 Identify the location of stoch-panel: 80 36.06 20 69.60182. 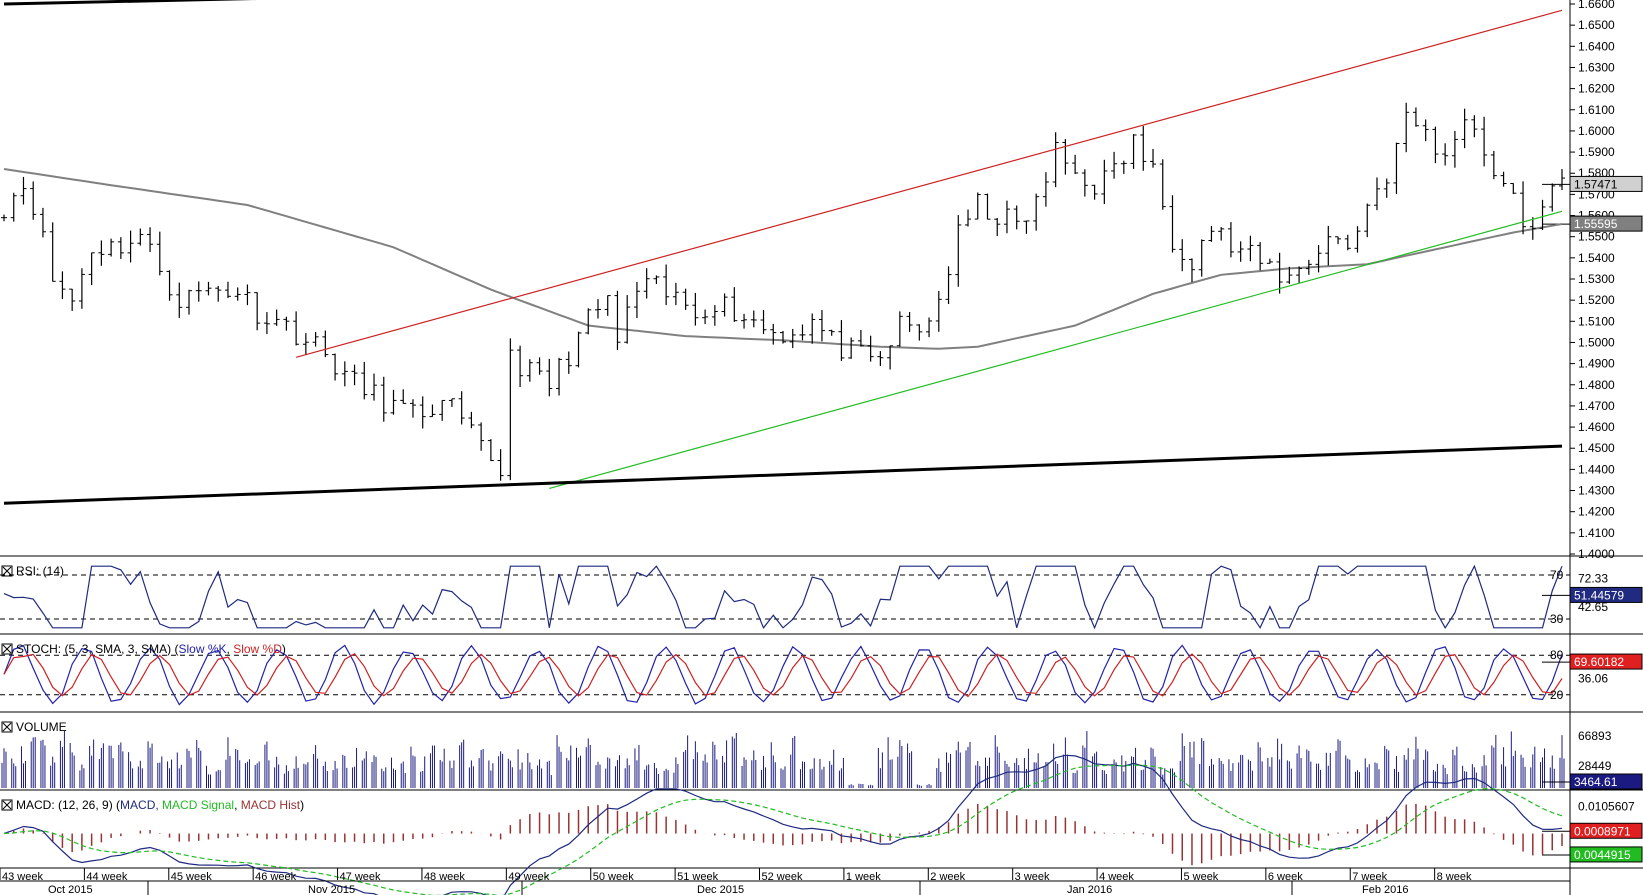
(821, 675).